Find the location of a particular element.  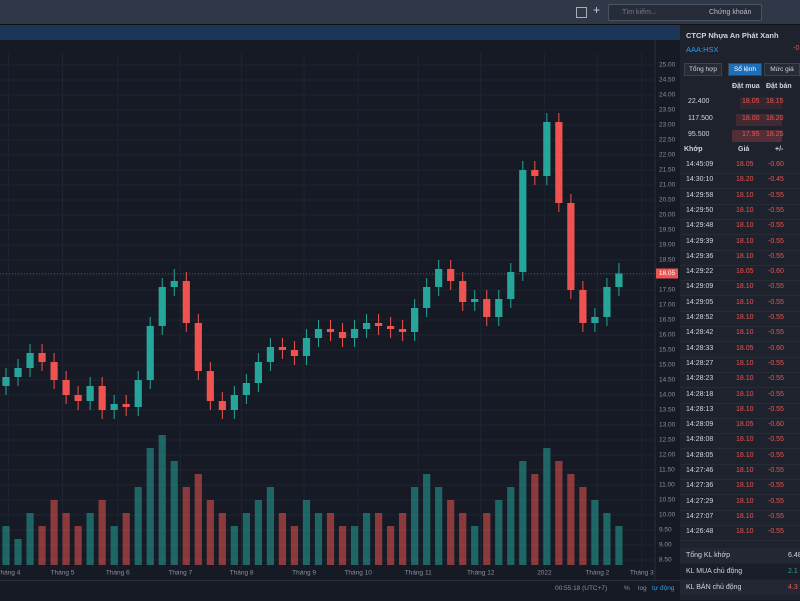

tab: Sổ lệnh is located at coordinates (745, 69).